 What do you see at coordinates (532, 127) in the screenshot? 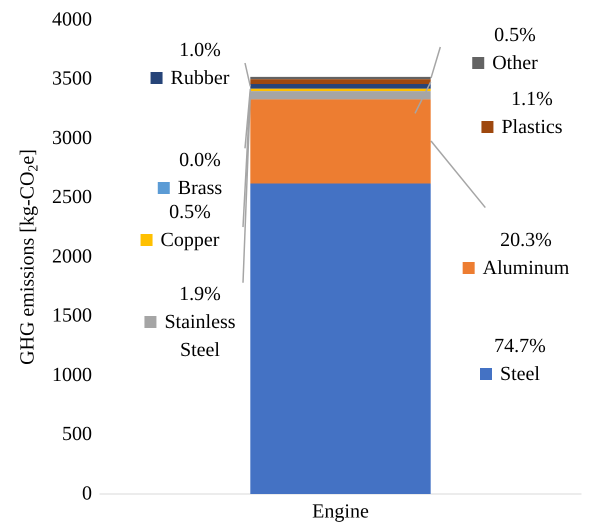
I see `legend-label: Plastics` at bounding box center [532, 127].